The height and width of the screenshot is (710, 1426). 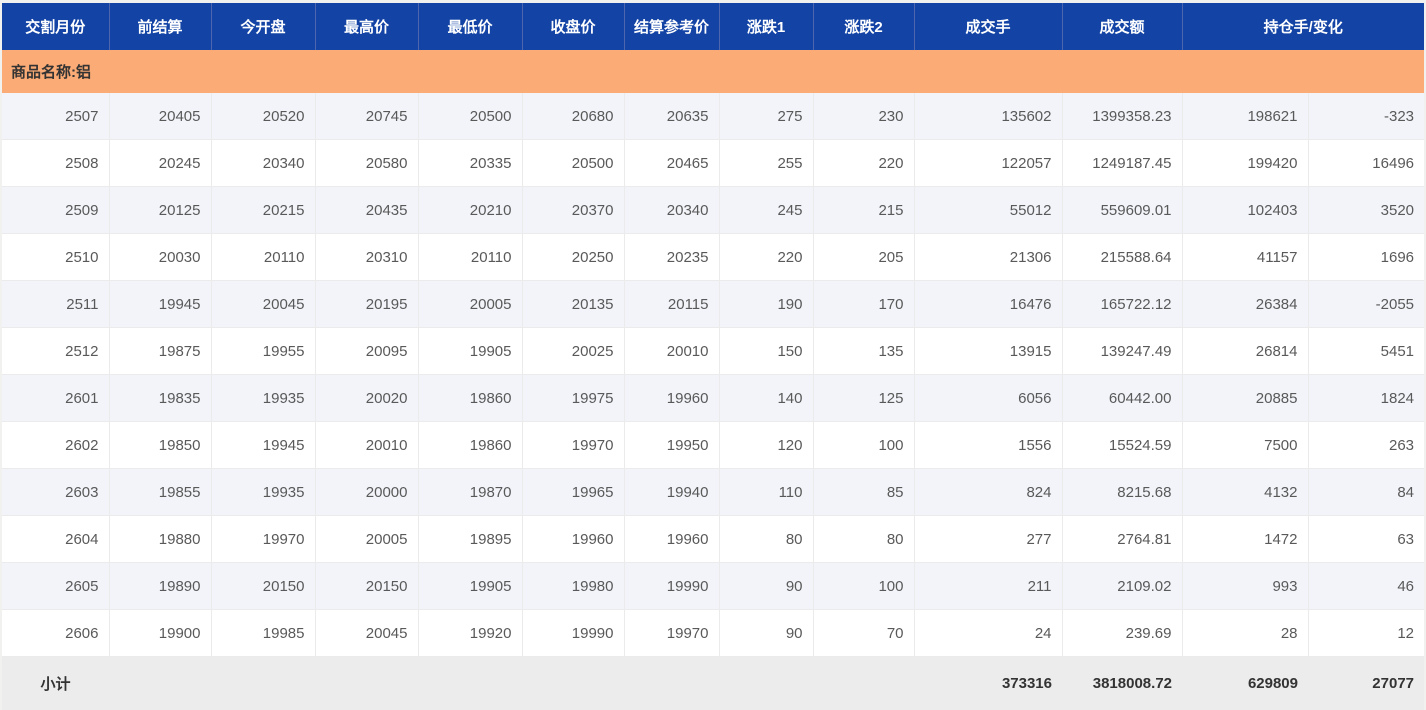 I want to click on cell-change1: 140, so click(x=766, y=398).